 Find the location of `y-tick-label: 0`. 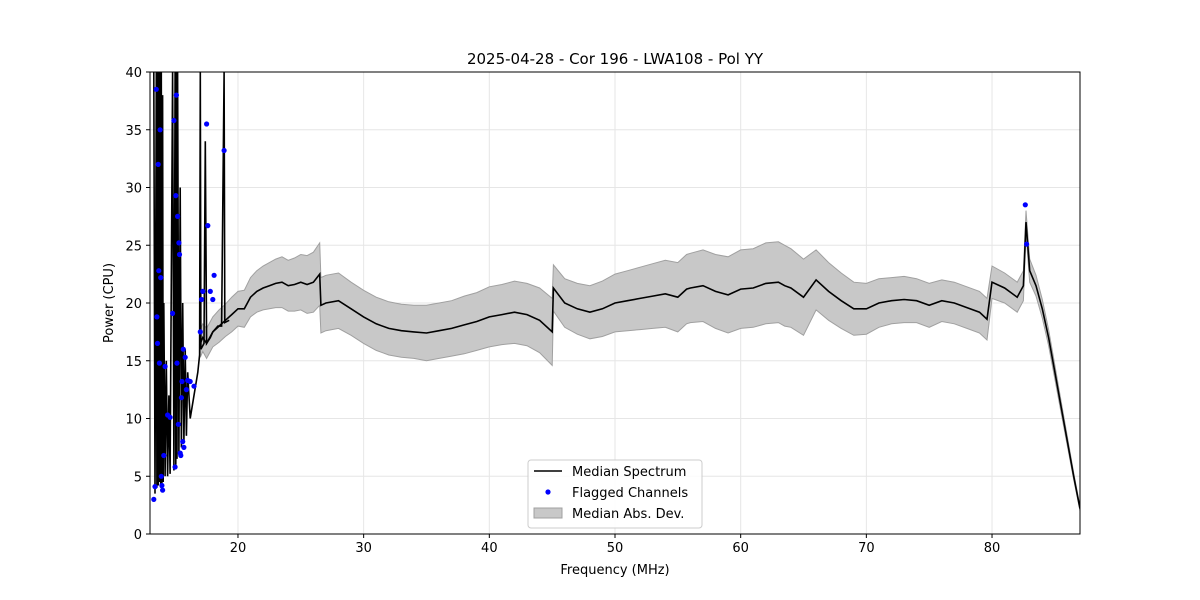

y-tick-label: 0 is located at coordinates (138, 535).